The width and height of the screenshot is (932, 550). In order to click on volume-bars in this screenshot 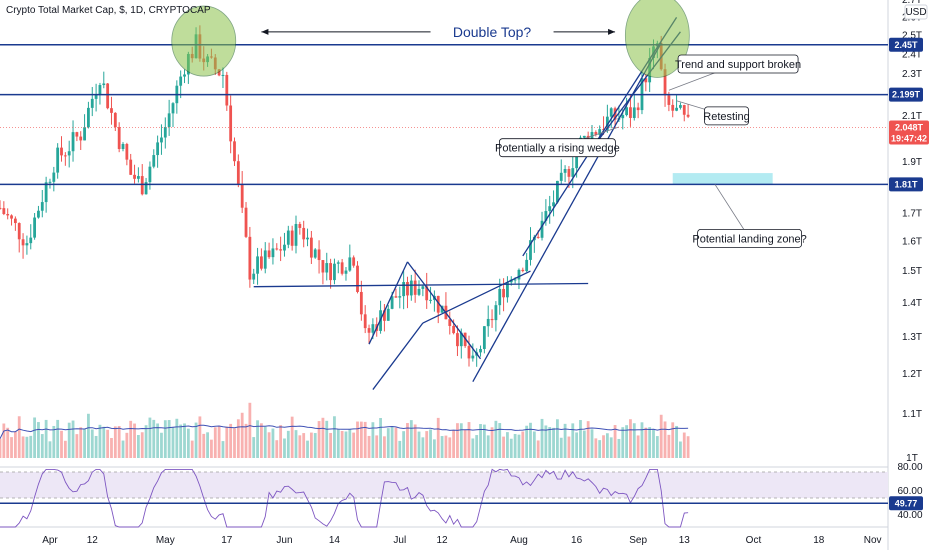, I will do `click(345, 430)`.